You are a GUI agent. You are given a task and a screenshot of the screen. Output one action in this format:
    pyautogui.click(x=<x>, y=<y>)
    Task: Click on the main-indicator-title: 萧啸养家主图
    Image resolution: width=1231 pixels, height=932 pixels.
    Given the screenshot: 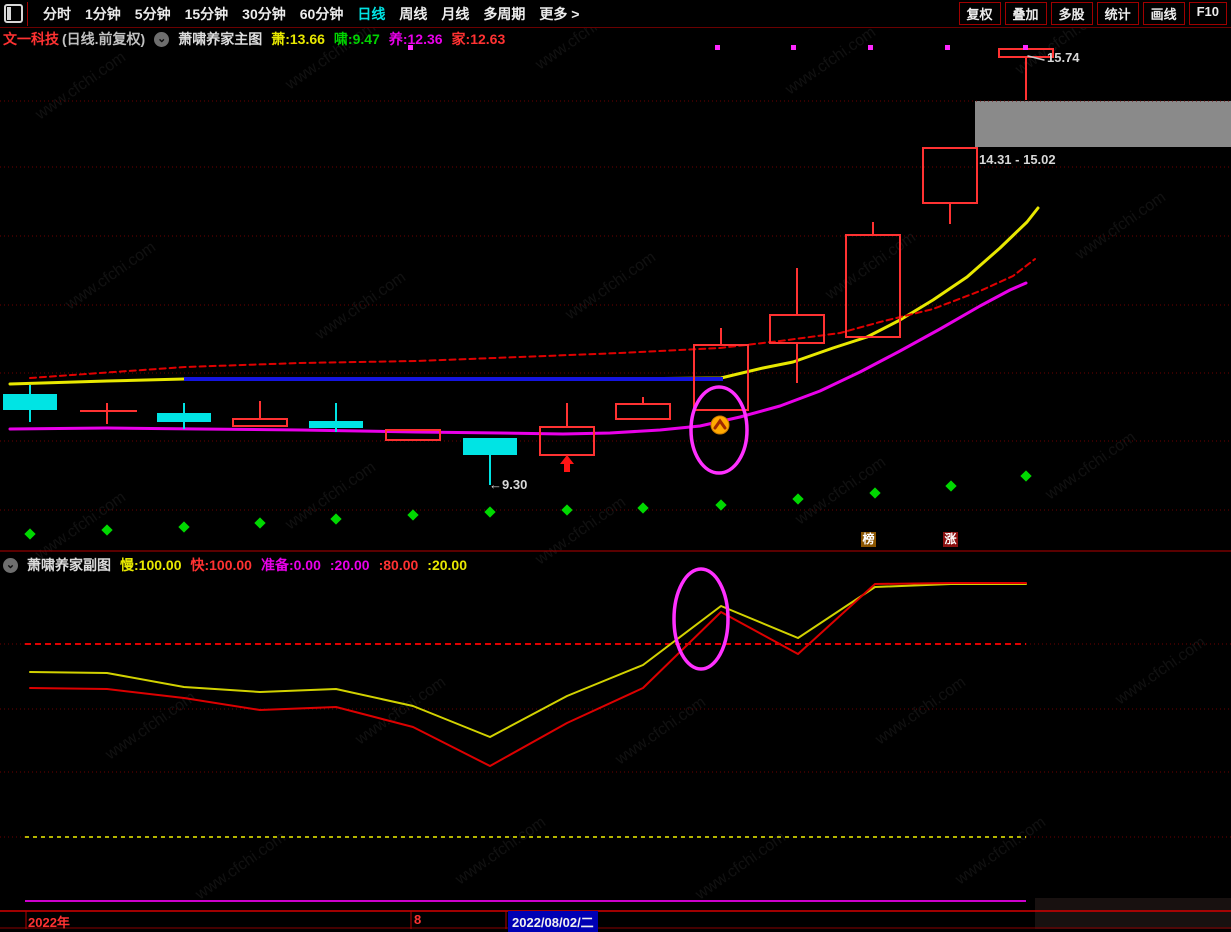 What is the action you would take?
    pyautogui.click(x=220, y=39)
    